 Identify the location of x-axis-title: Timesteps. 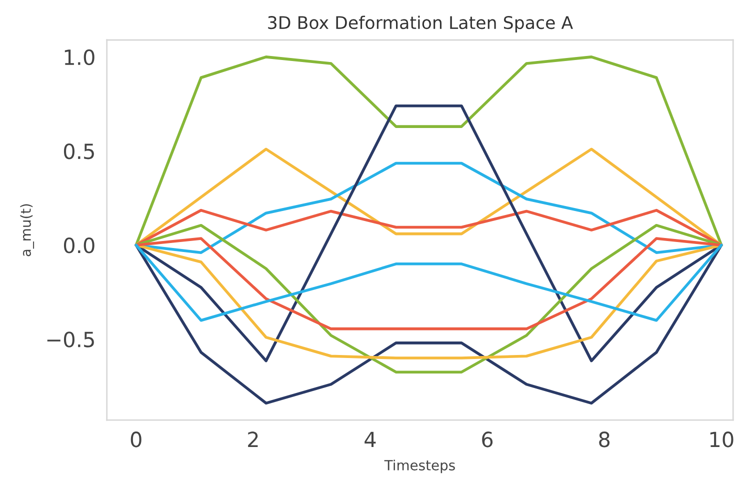
(419, 467).